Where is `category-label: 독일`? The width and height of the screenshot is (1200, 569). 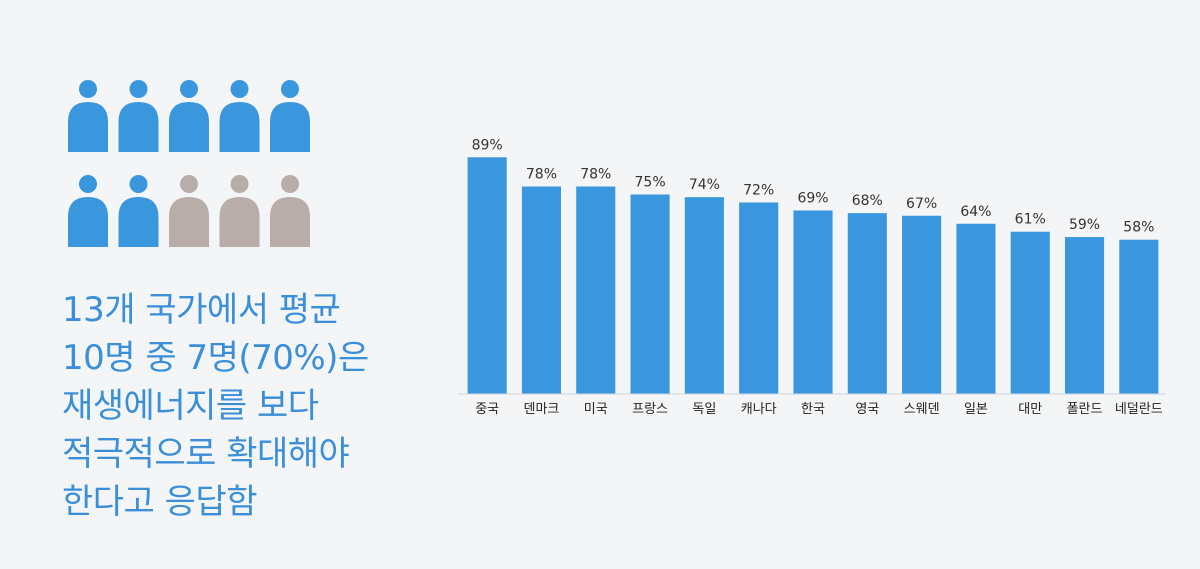
category-label: 독일 is located at coordinates (704, 409).